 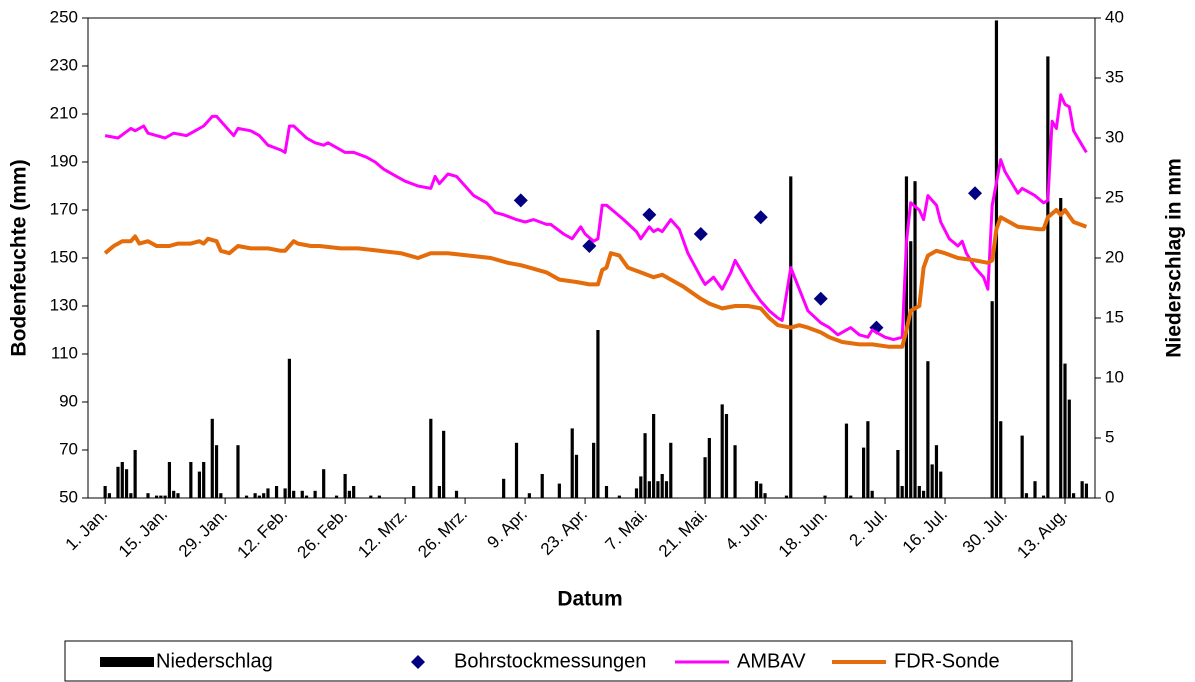 What do you see at coordinates (68, 496) in the screenshot?
I see `y-tick-label: 50` at bounding box center [68, 496].